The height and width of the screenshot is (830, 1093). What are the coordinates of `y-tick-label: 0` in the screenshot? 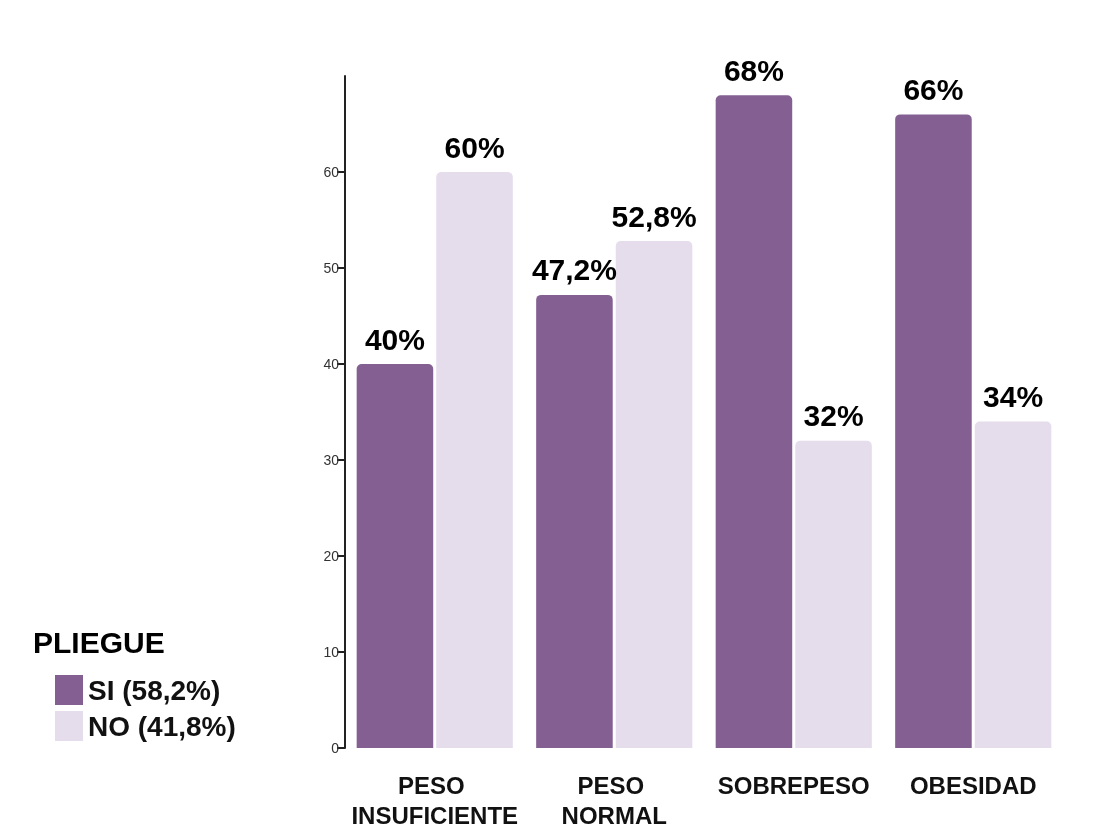 It's located at (335, 748).